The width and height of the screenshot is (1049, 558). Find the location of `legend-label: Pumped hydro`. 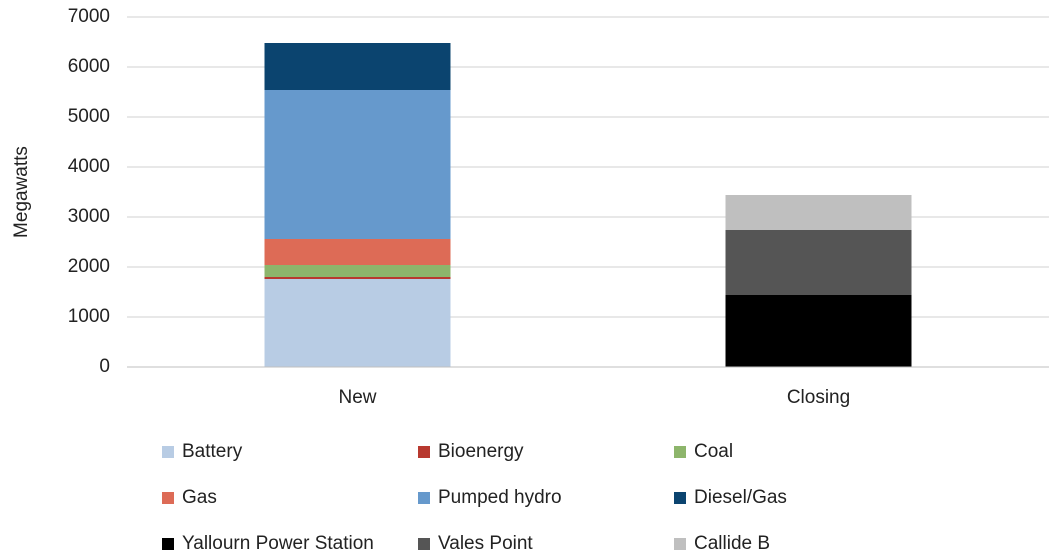

legend-label: Pumped hydro is located at coordinates (500, 497).